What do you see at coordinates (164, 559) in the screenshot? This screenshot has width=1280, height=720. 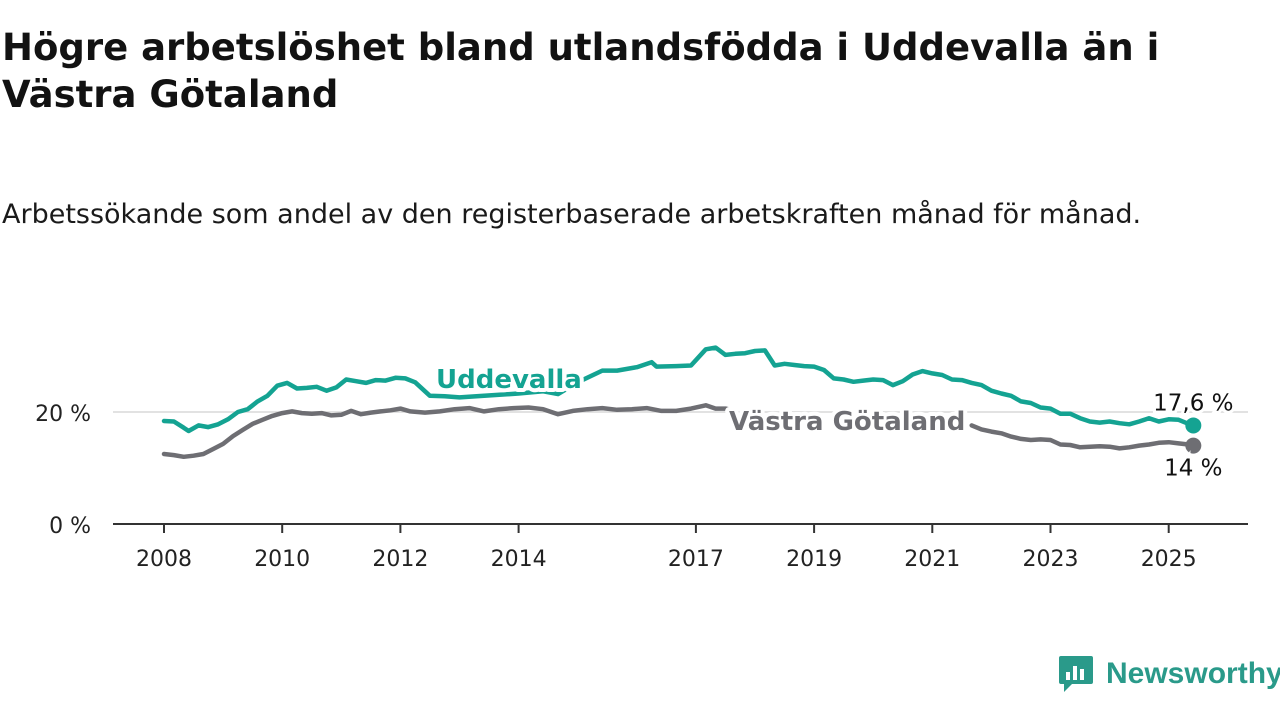 I see `x-tick-label: 2008` at bounding box center [164, 559].